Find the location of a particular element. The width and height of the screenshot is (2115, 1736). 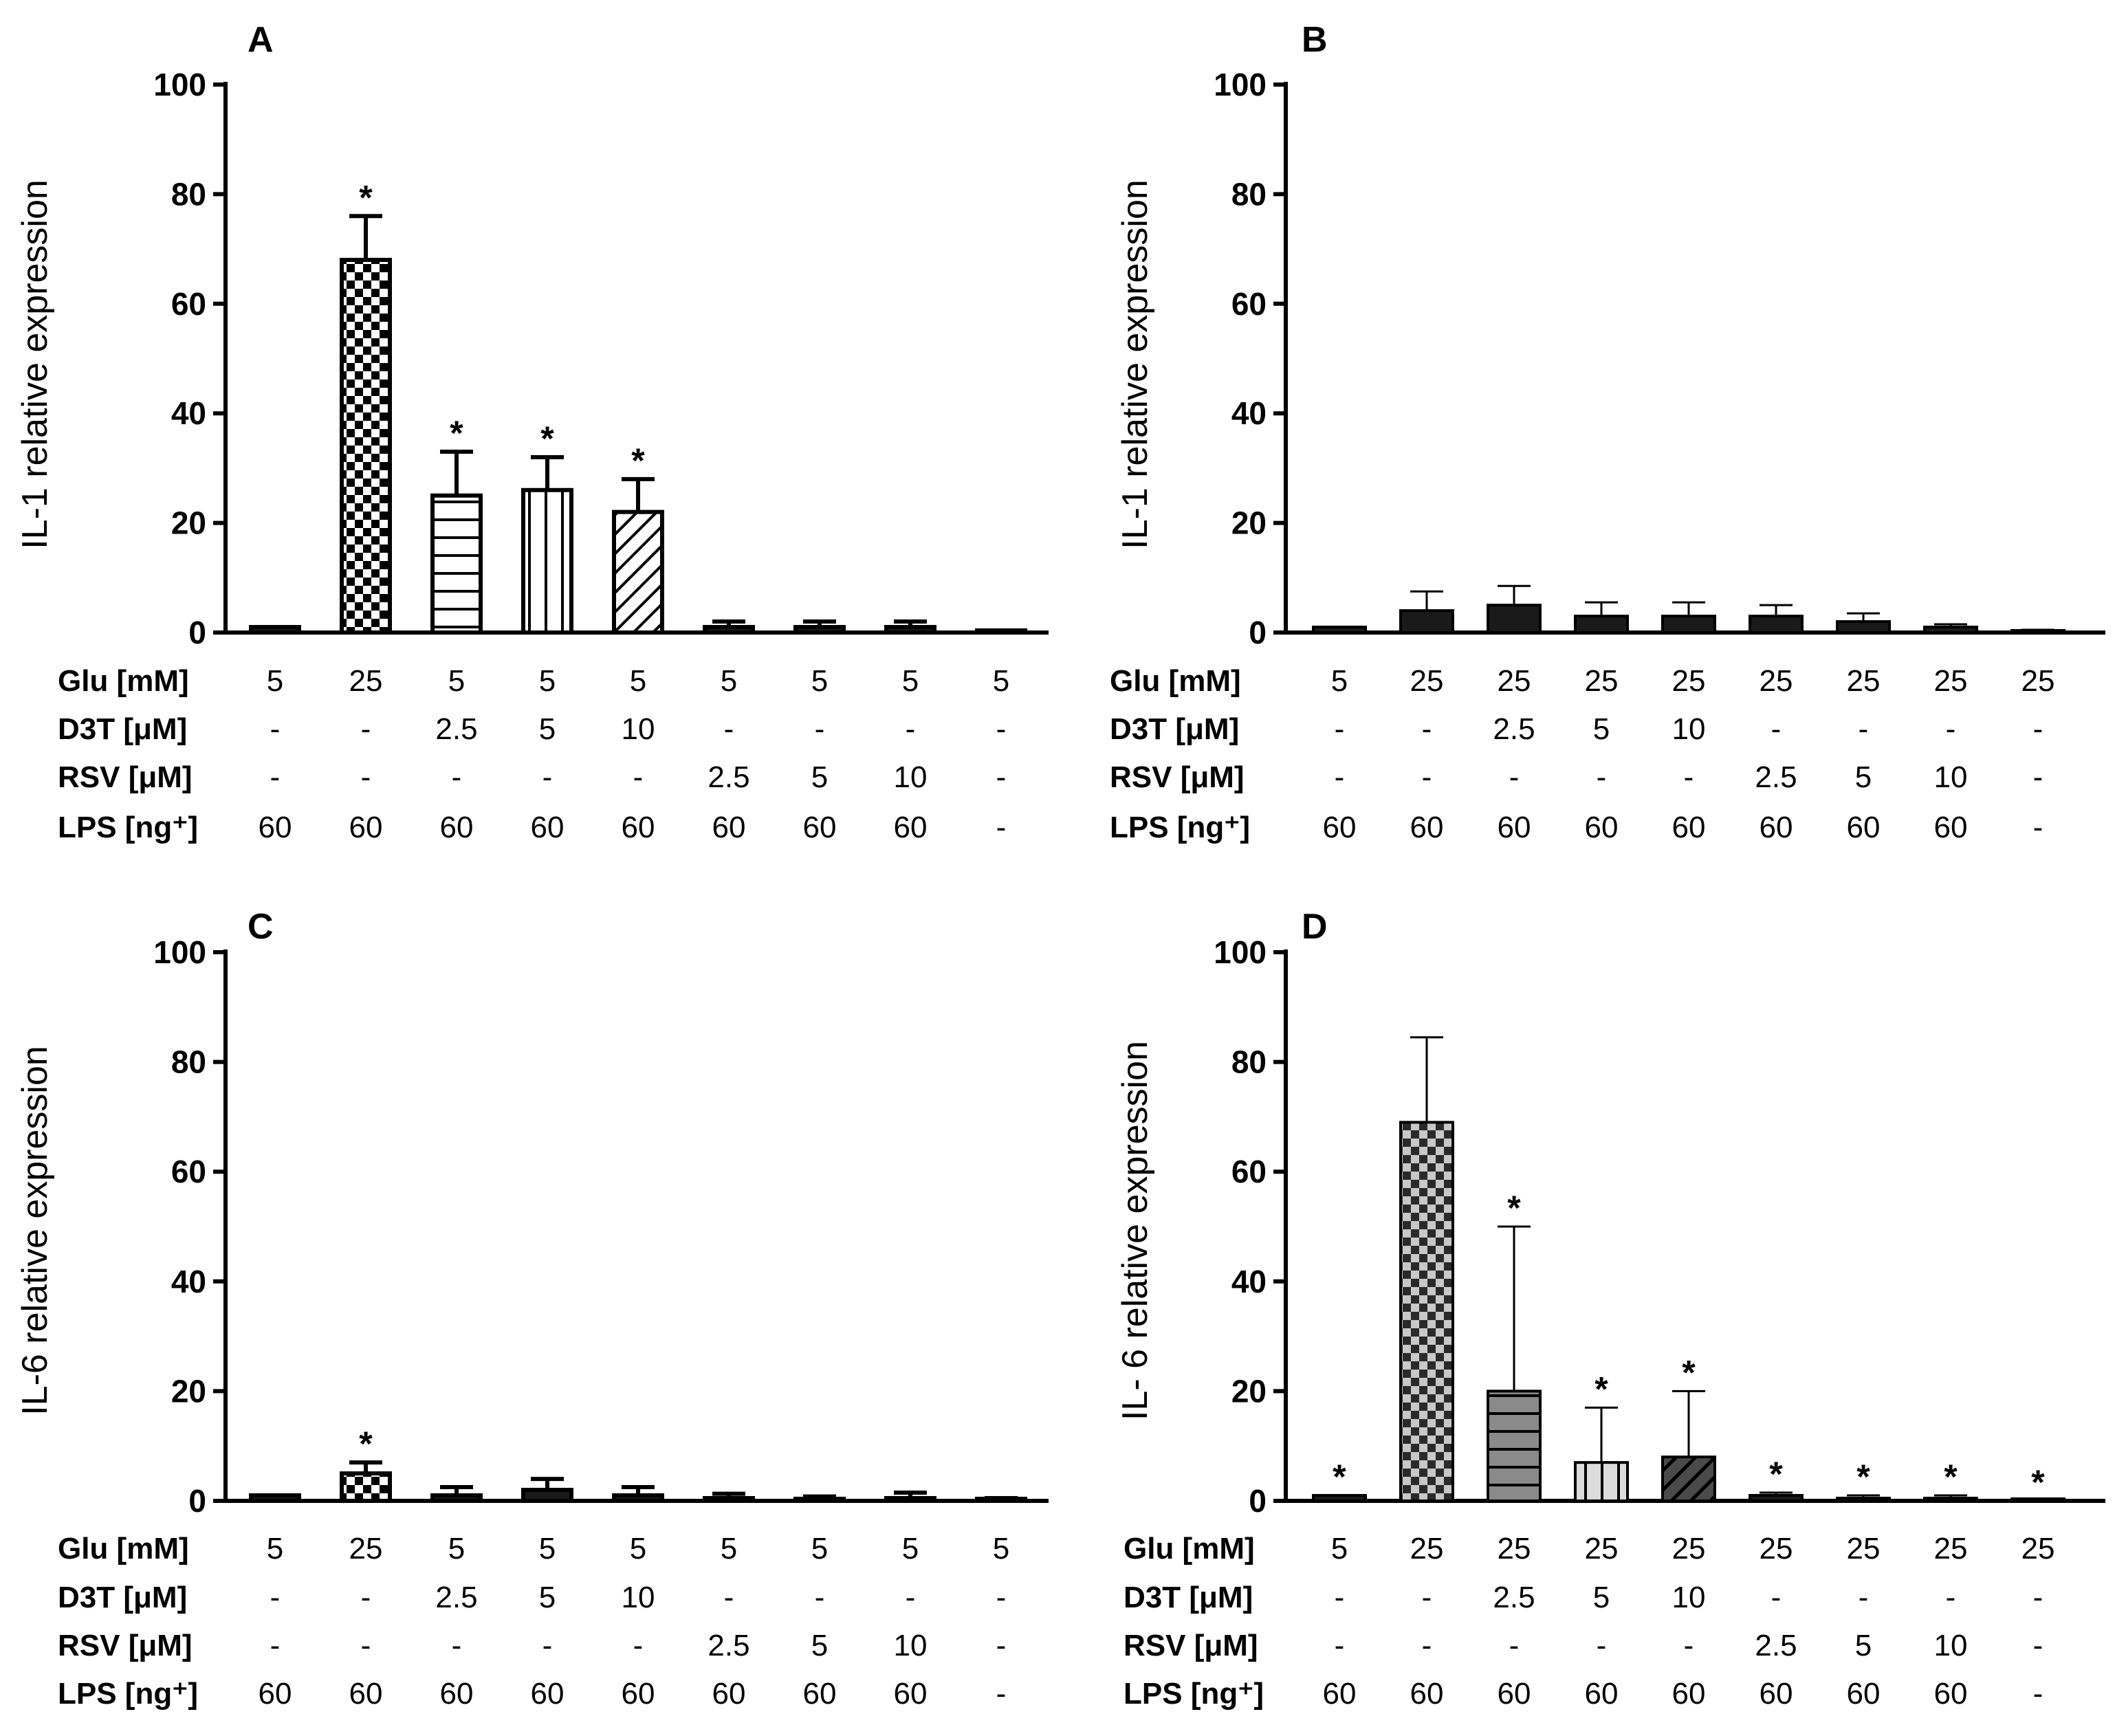

y-tick-label: 60 is located at coordinates (1249, 1171).